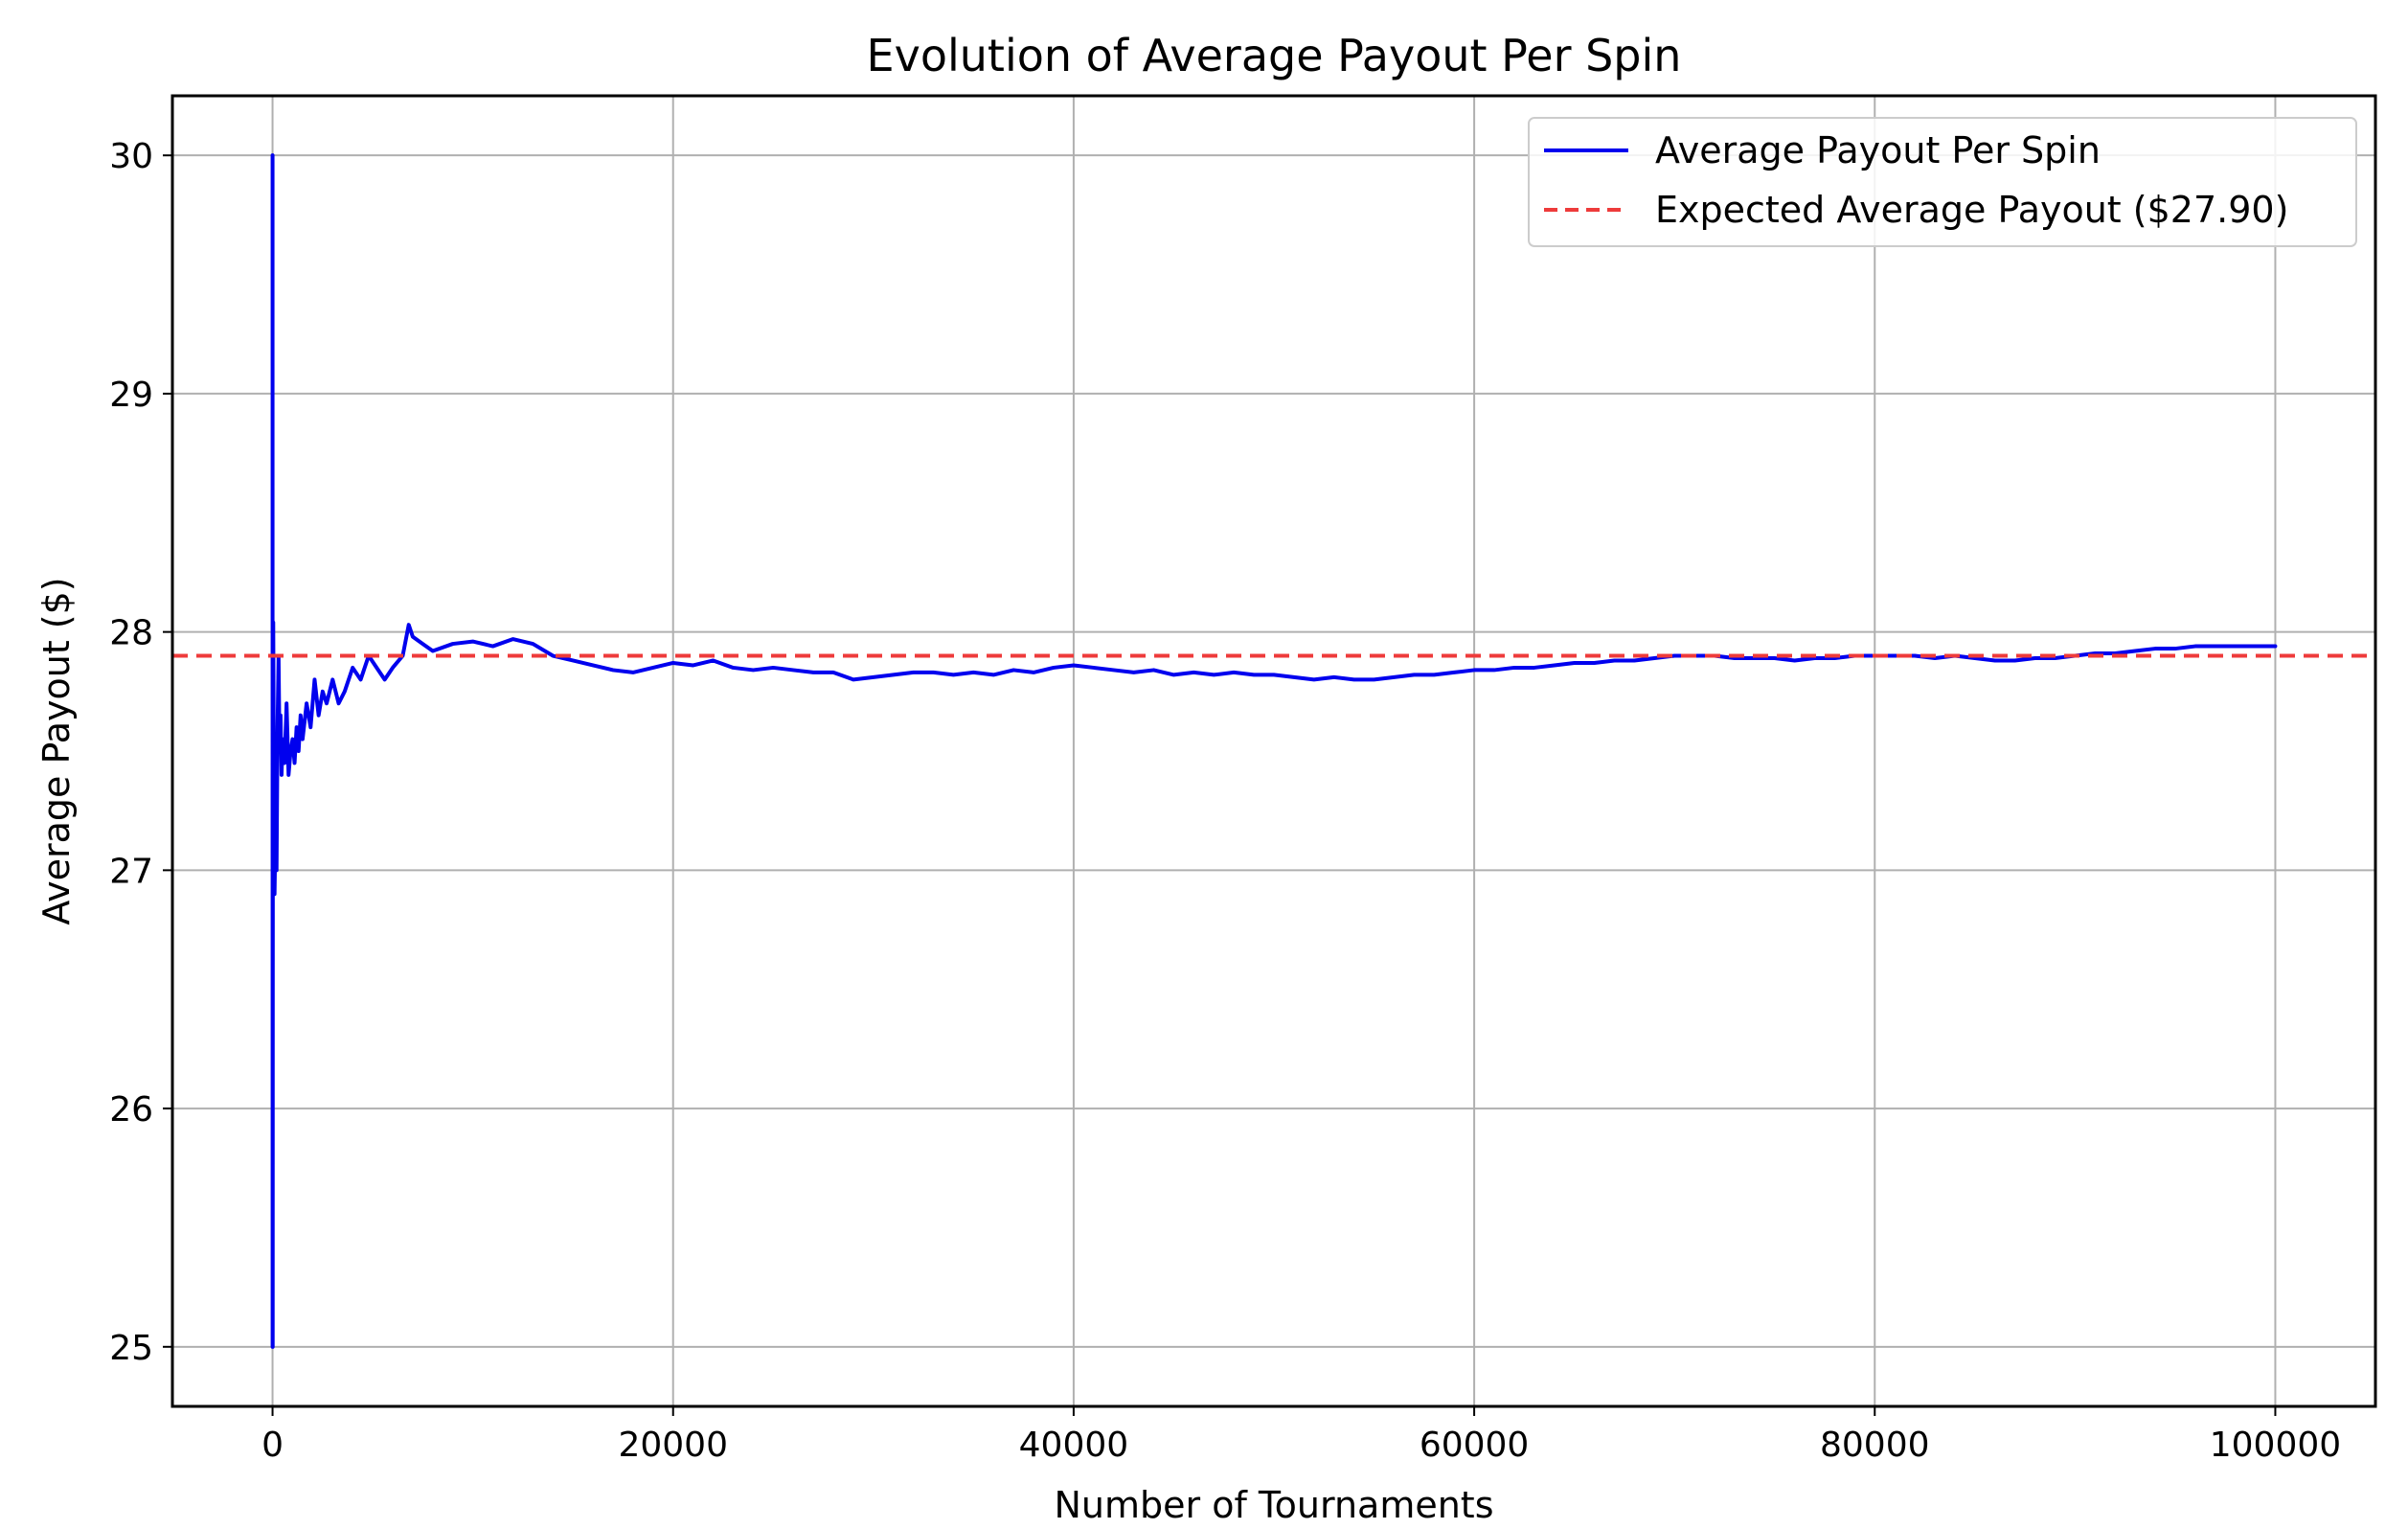  What do you see at coordinates (131, 1348) in the screenshot?
I see `y-tick-label: 25` at bounding box center [131, 1348].